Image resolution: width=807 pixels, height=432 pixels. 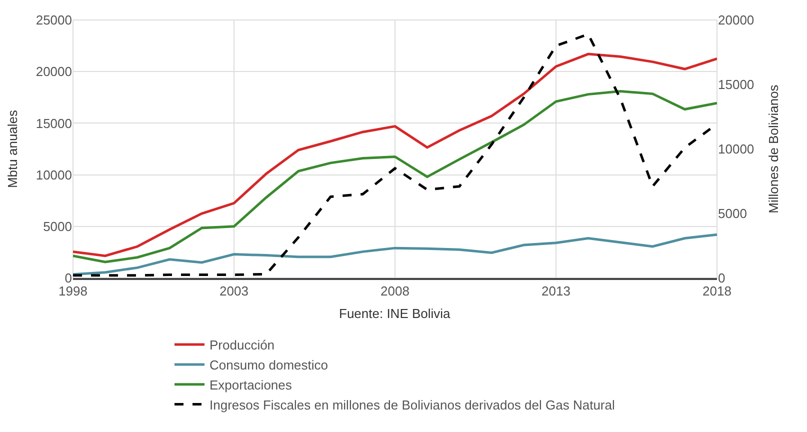 I want to click on y2-tick-label: 20000, so click(x=736, y=20).